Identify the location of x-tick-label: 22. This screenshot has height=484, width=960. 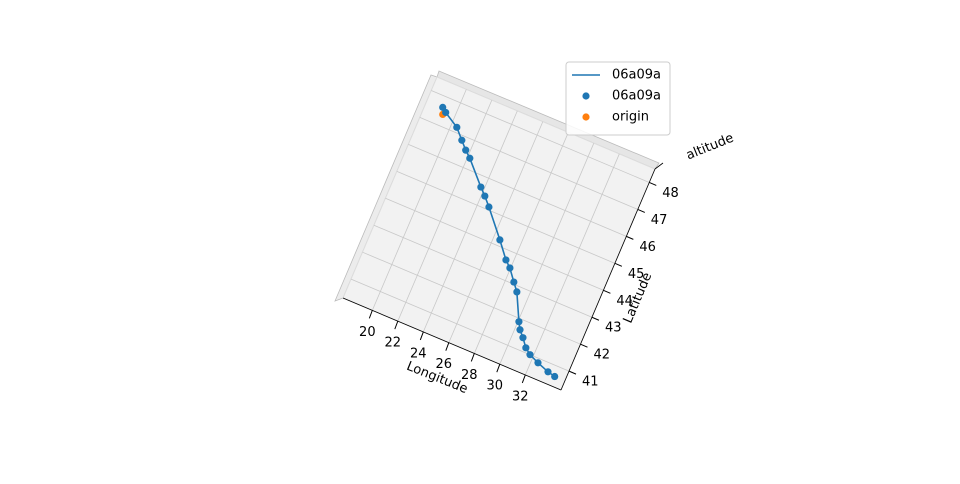
(393, 343).